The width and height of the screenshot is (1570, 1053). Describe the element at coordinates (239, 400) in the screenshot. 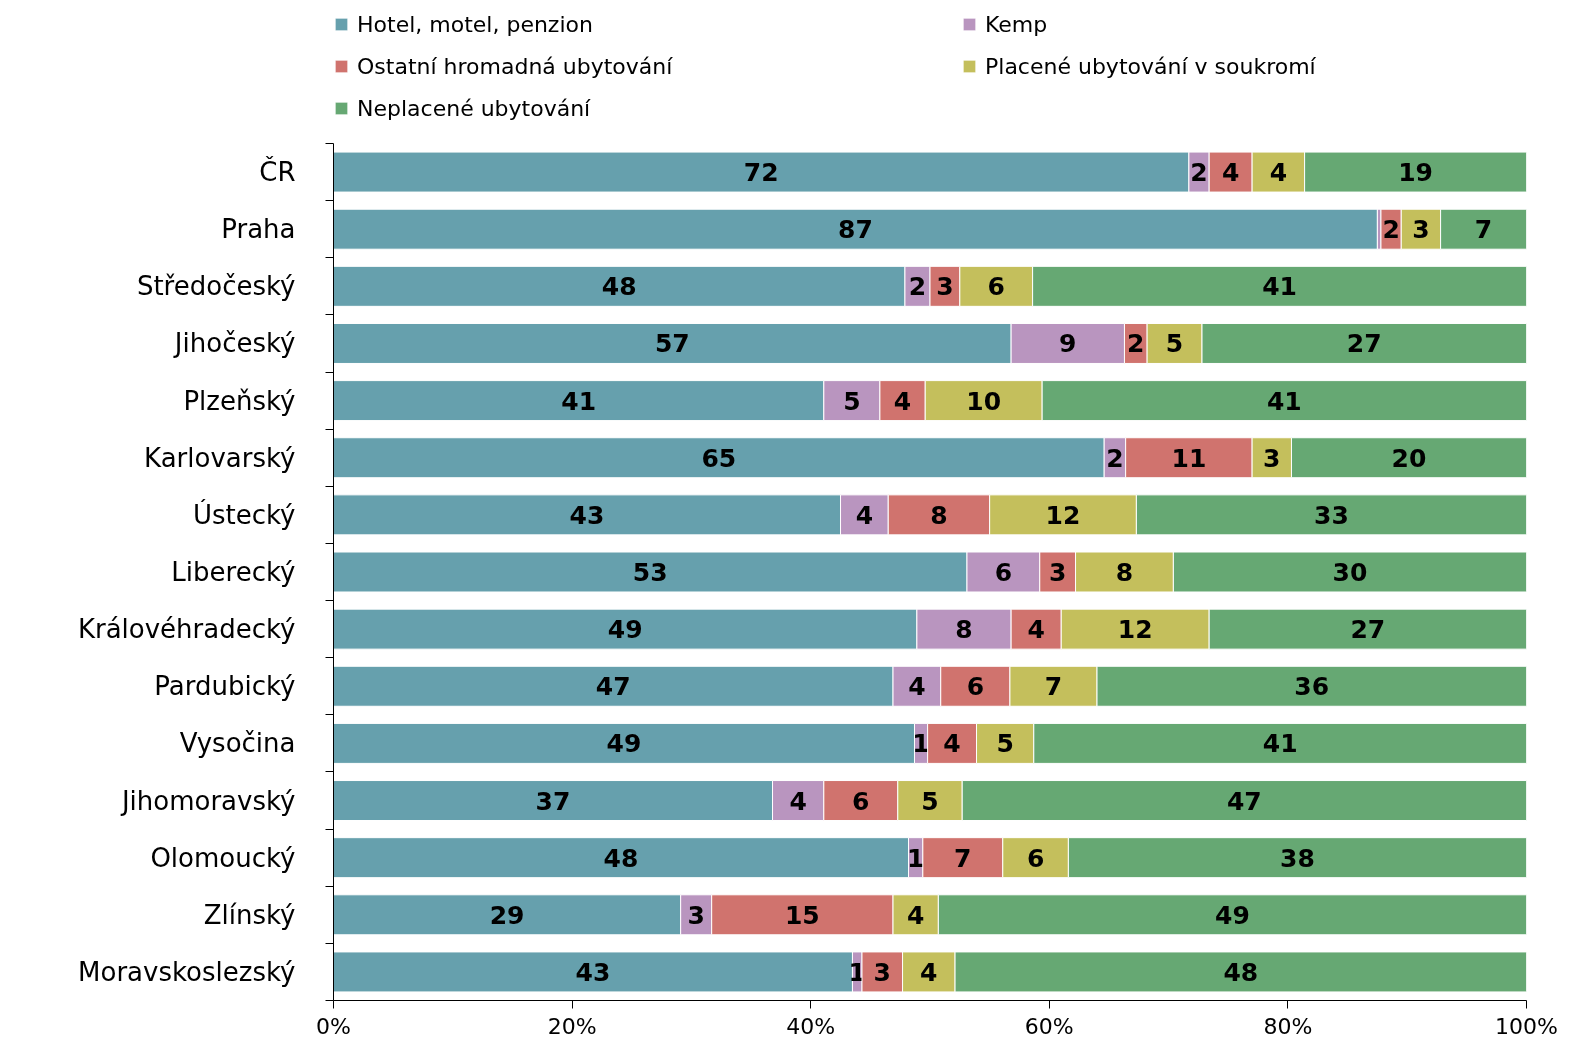

I see `y-tick-label: Plzeňský` at that location.